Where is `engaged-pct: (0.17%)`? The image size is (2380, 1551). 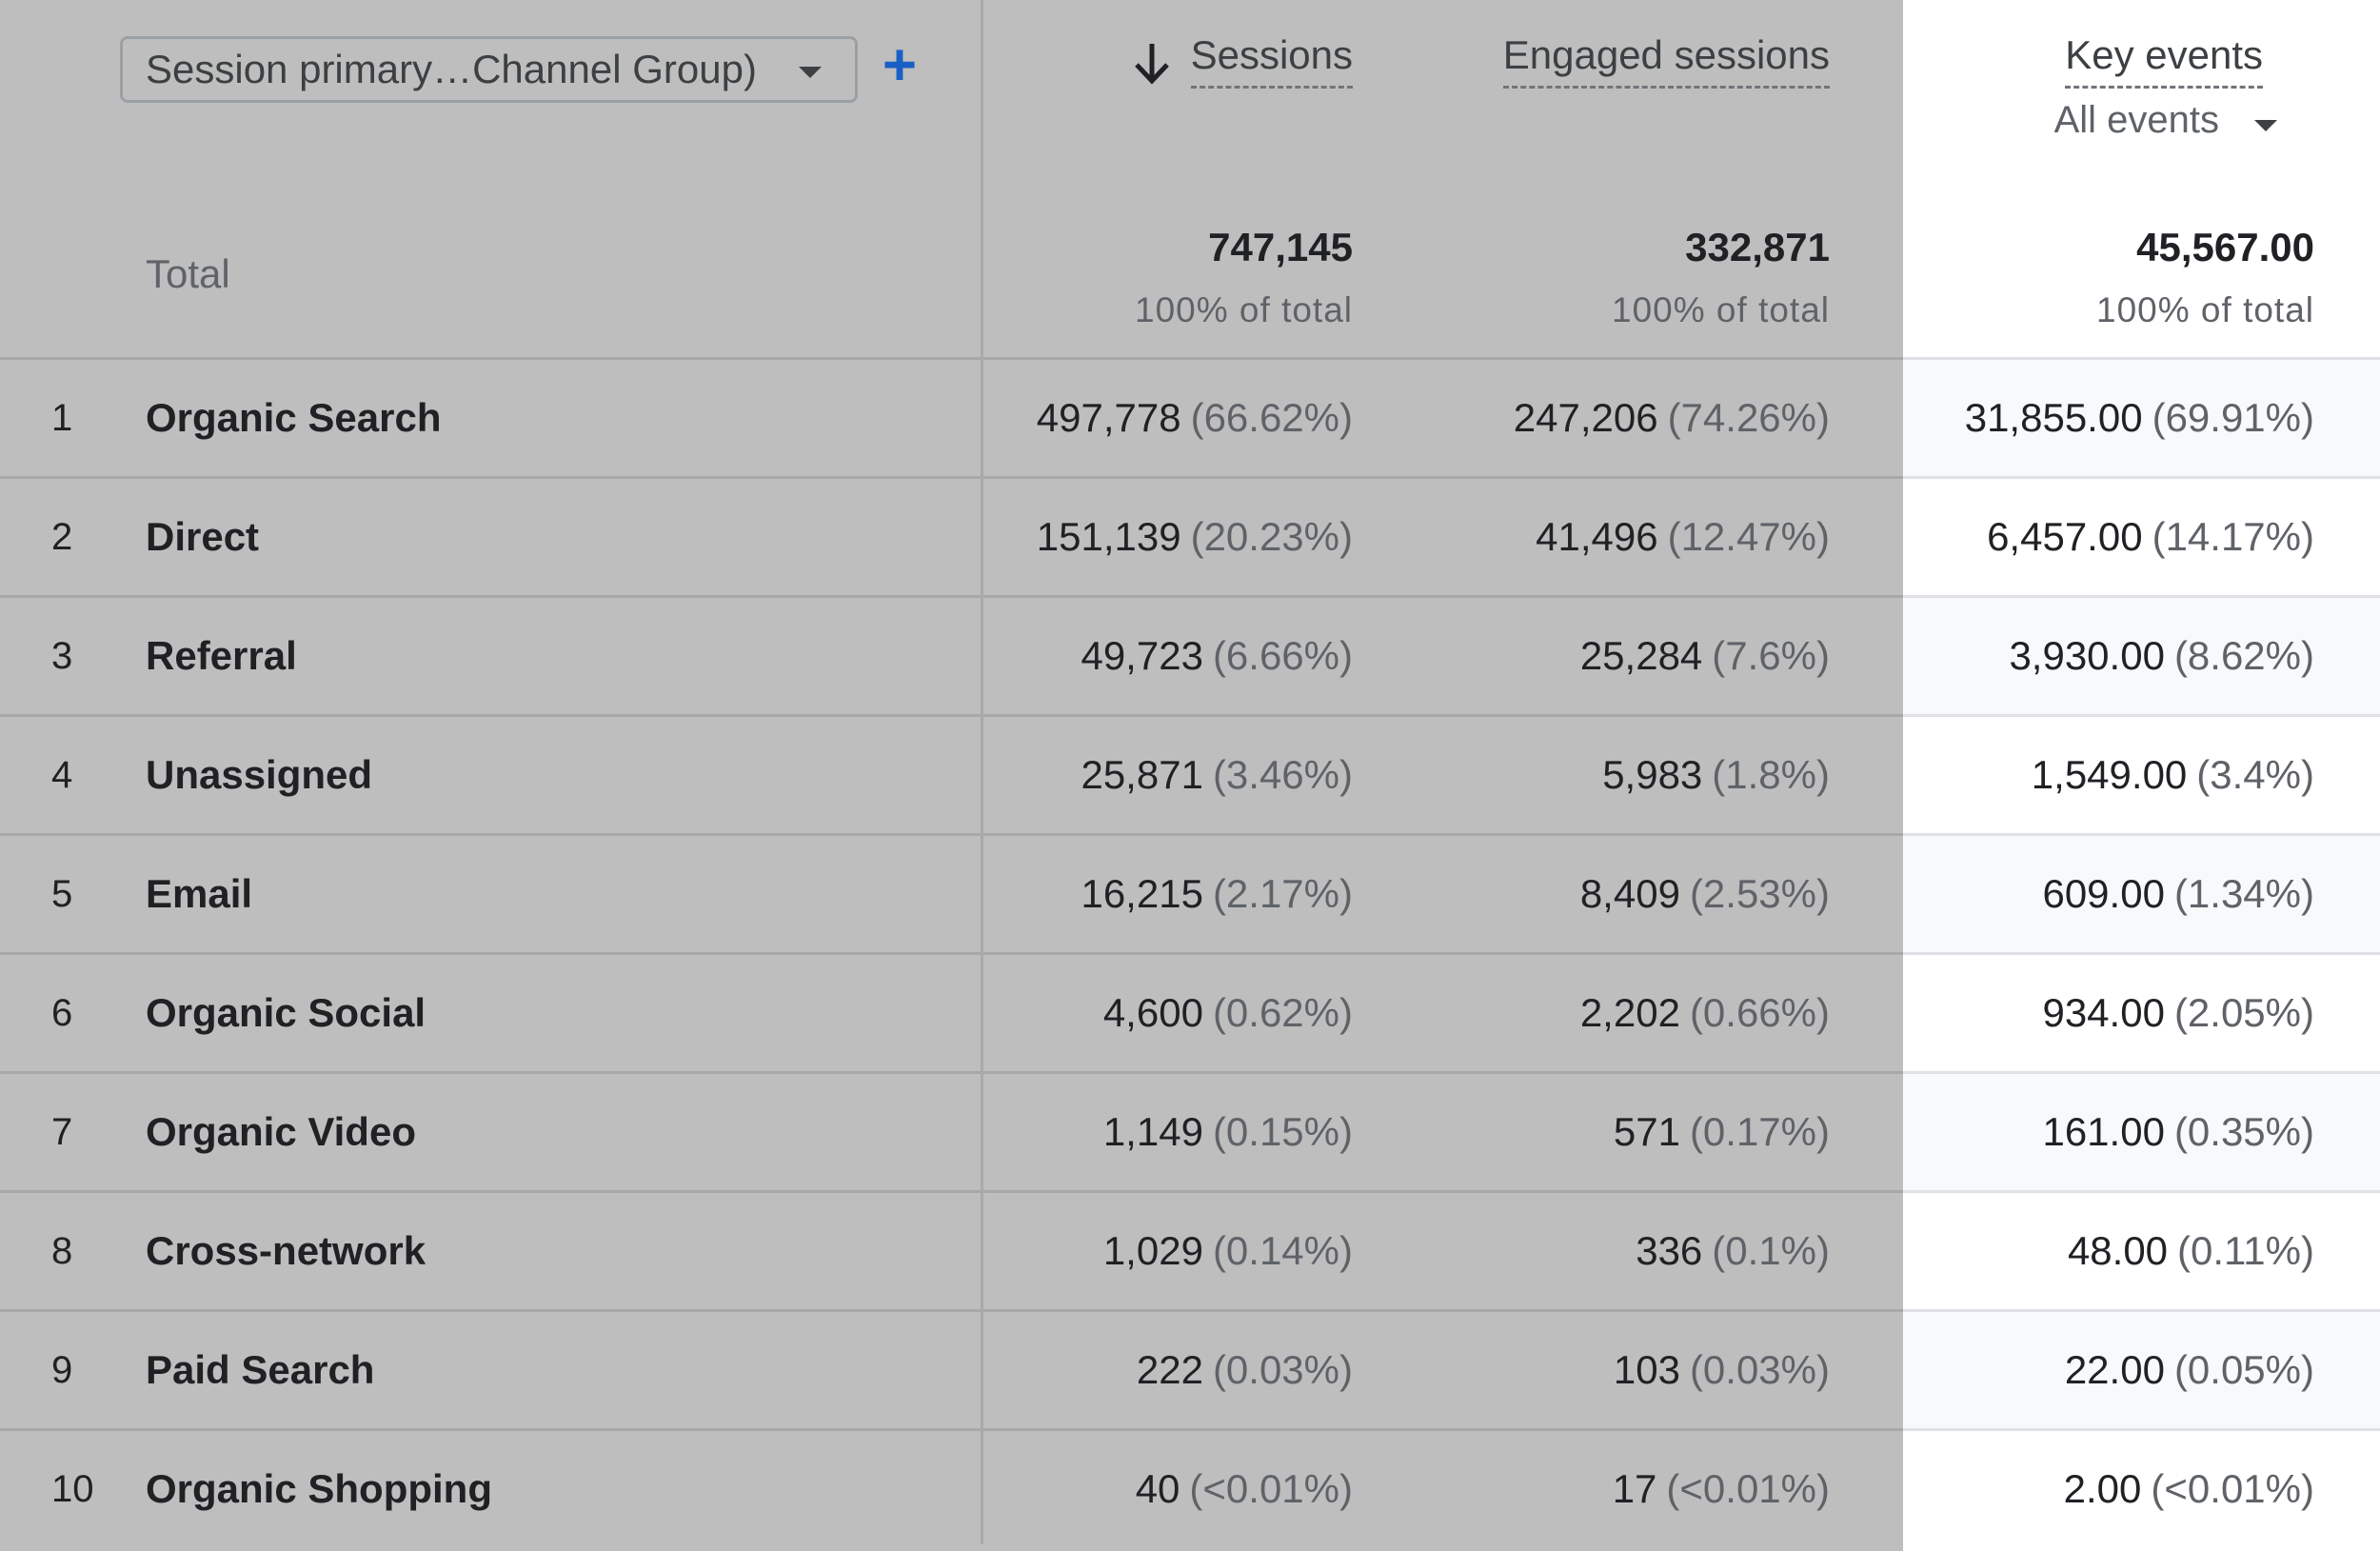
engaged-pct: (0.17%) is located at coordinates (1759, 1132).